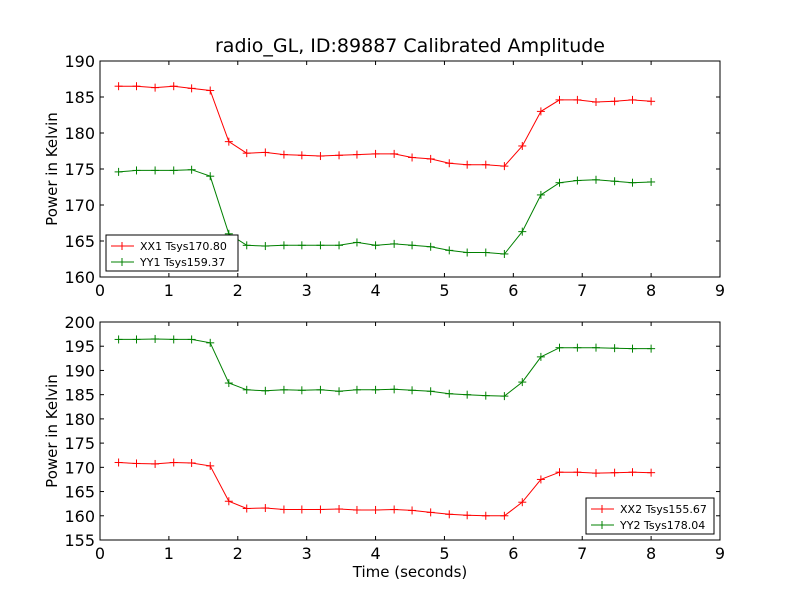 Image resolution: width=800 pixels, height=600 pixels. What do you see at coordinates (169, 553) in the screenshot?
I see `x-tick-label: 1` at bounding box center [169, 553].